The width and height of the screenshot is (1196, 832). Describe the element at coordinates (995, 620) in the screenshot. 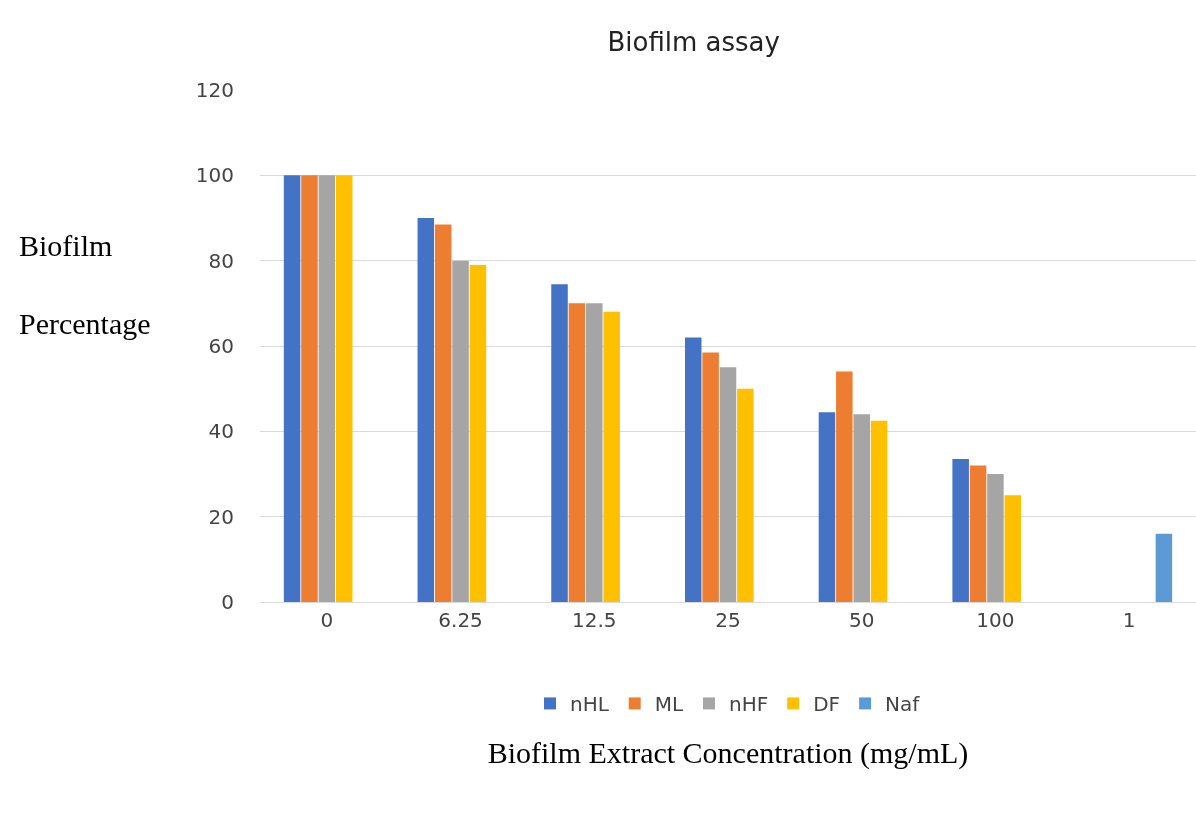

I see `x-tick-label: 100` at that location.